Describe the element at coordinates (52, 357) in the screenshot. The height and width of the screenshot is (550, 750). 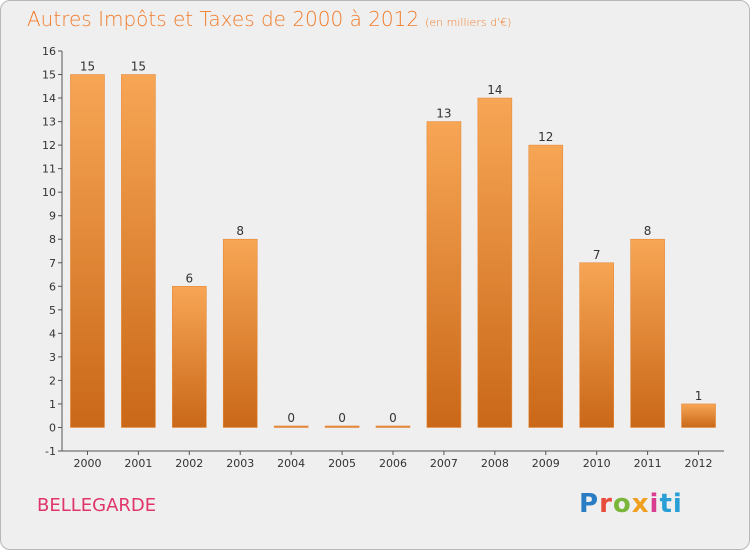
I see `y-tick-label: 3` at that location.